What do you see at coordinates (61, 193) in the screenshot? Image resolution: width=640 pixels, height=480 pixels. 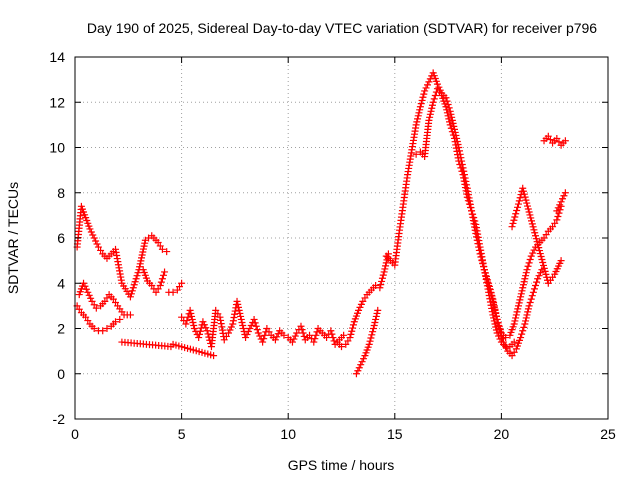 I see `y-tick-label: 8` at bounding box center [61, 193].